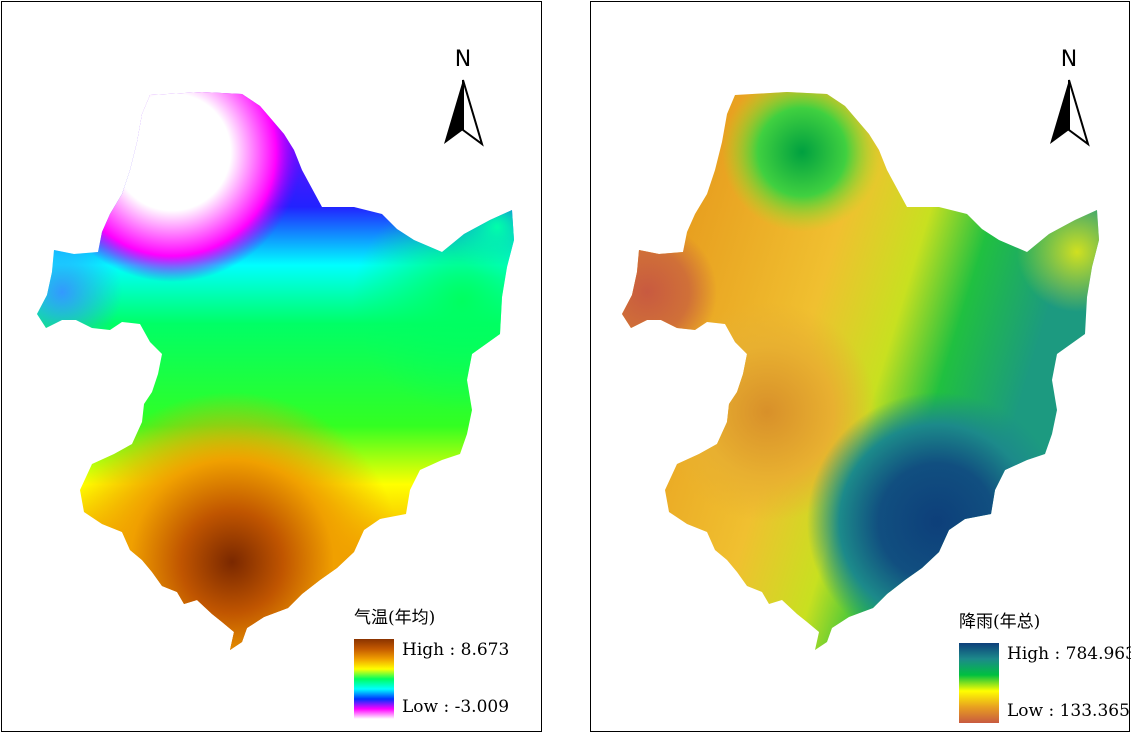 This screenshot has height=734, width=1131. What do you see at coordinates (456, 650) in the screenshot?
I see `legend-high-label: High : 8.673` at bounding box center [456, 650].